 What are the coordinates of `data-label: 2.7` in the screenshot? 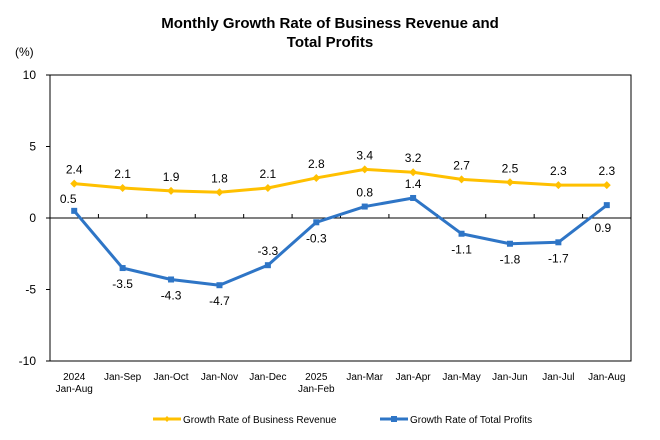 It's located at (461, 165).